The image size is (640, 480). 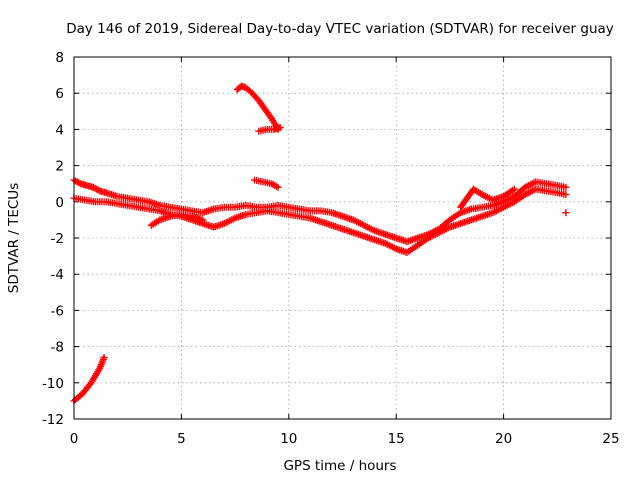 I want to click on y-tick-label: 2, so click(x=59, y=167).